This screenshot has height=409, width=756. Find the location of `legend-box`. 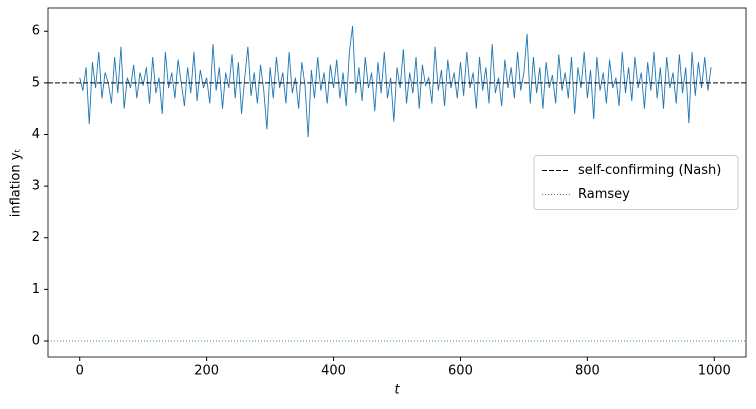

legend-box is located at coordinates (636, 182).